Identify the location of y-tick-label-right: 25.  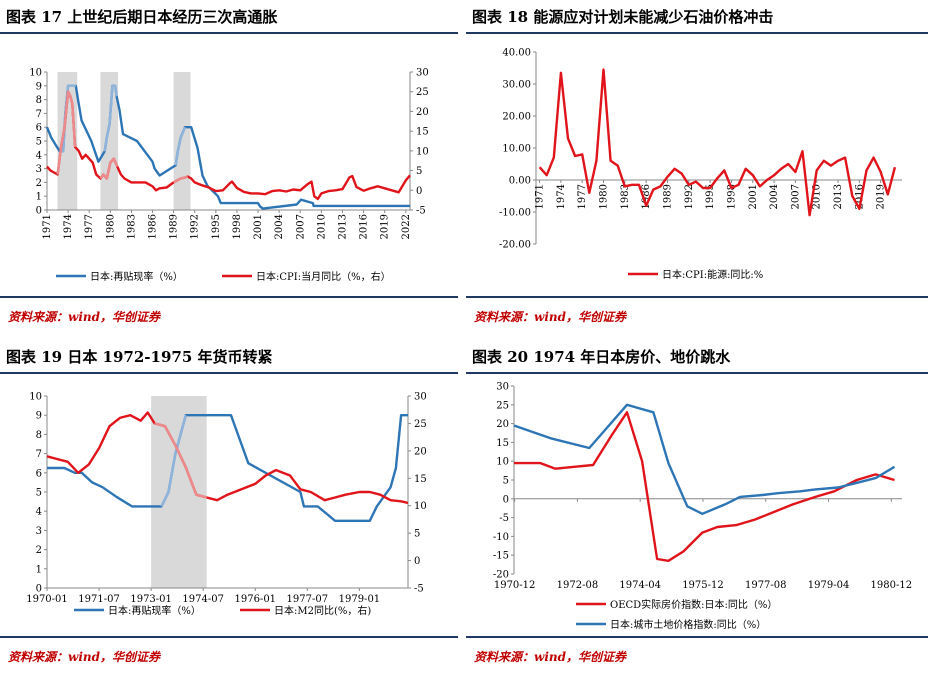
(420, 424).